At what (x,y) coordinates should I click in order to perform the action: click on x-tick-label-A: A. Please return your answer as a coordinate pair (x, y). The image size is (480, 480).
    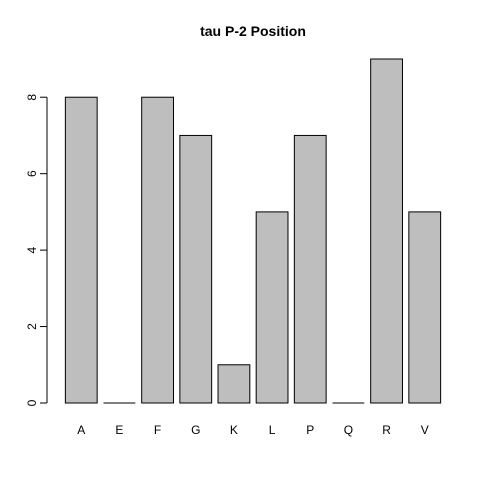
    Looking at the image, I should click on (81, 430).